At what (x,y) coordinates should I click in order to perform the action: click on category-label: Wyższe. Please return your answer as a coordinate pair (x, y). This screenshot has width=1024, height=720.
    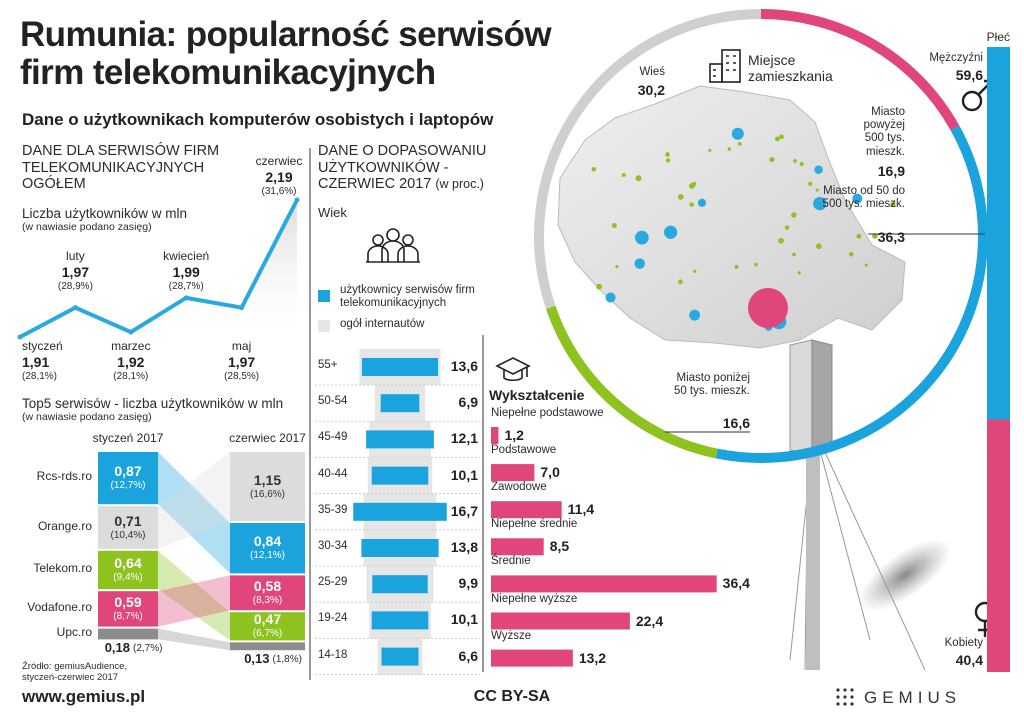
    Looking at the image, I should click on (511, 635).